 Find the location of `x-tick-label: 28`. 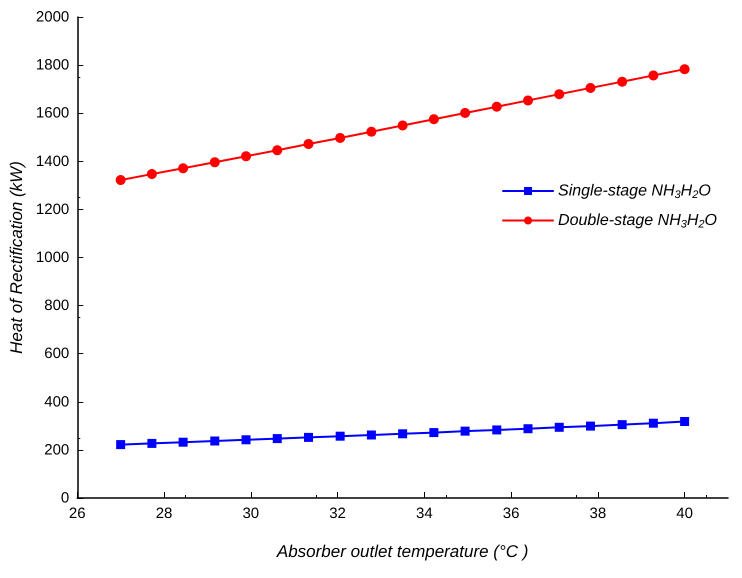

x-tick-label: 28 is located at coordinates (164, 513).